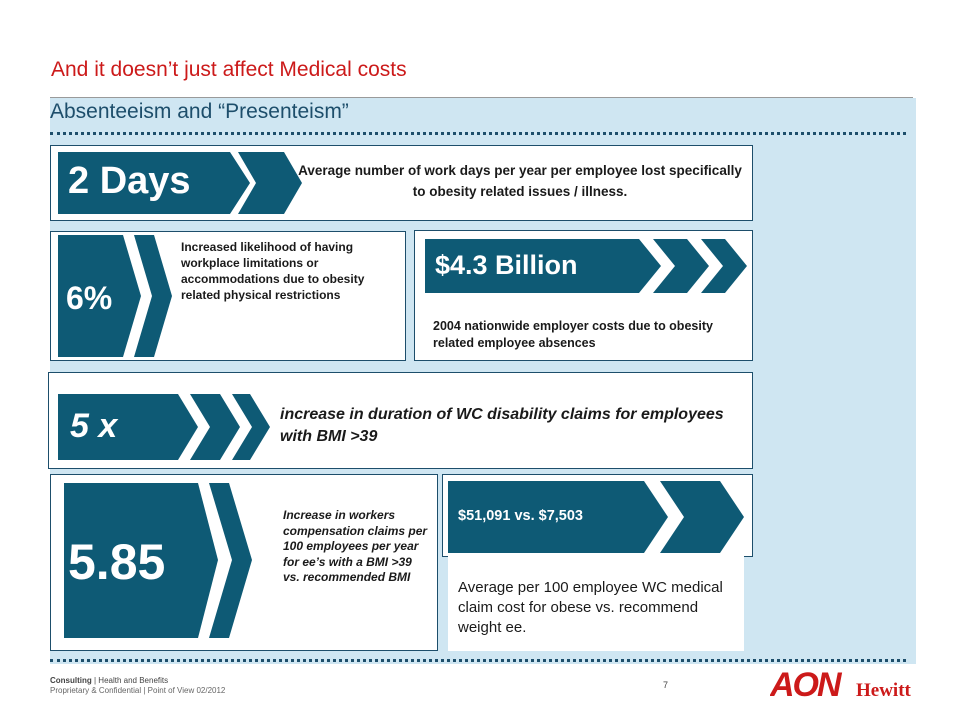 The height and width of the screenshot is (720, 960). What do you see at coordinates (478, 133) in the screenshot?
I see `dotted-divider-top` at bounding box center [478, 133].